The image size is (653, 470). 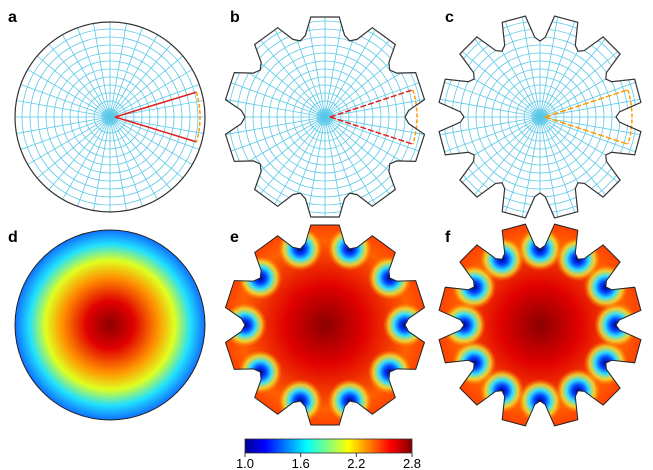 I want to click on mesh, so click(x=110, y=117).